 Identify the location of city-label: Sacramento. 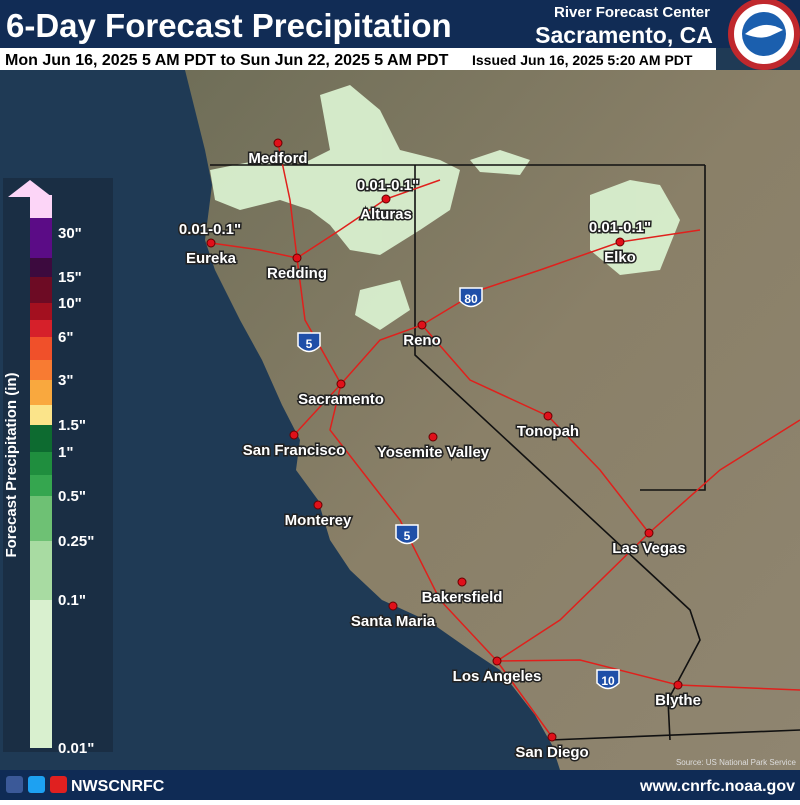
(341, 399).